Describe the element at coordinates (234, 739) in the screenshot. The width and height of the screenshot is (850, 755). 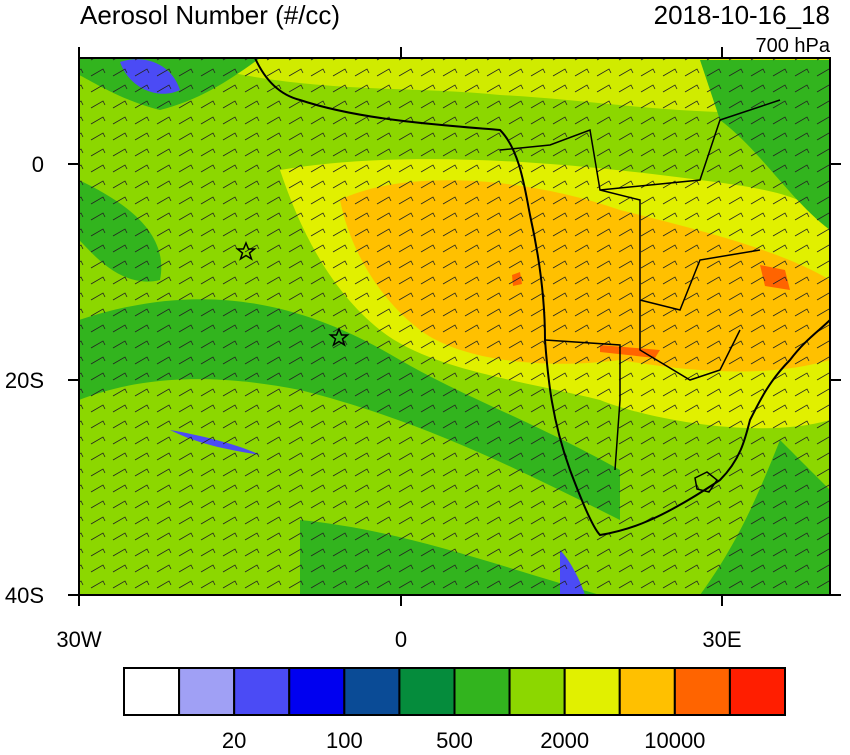
I see `colorbar-label: 20` at that location.